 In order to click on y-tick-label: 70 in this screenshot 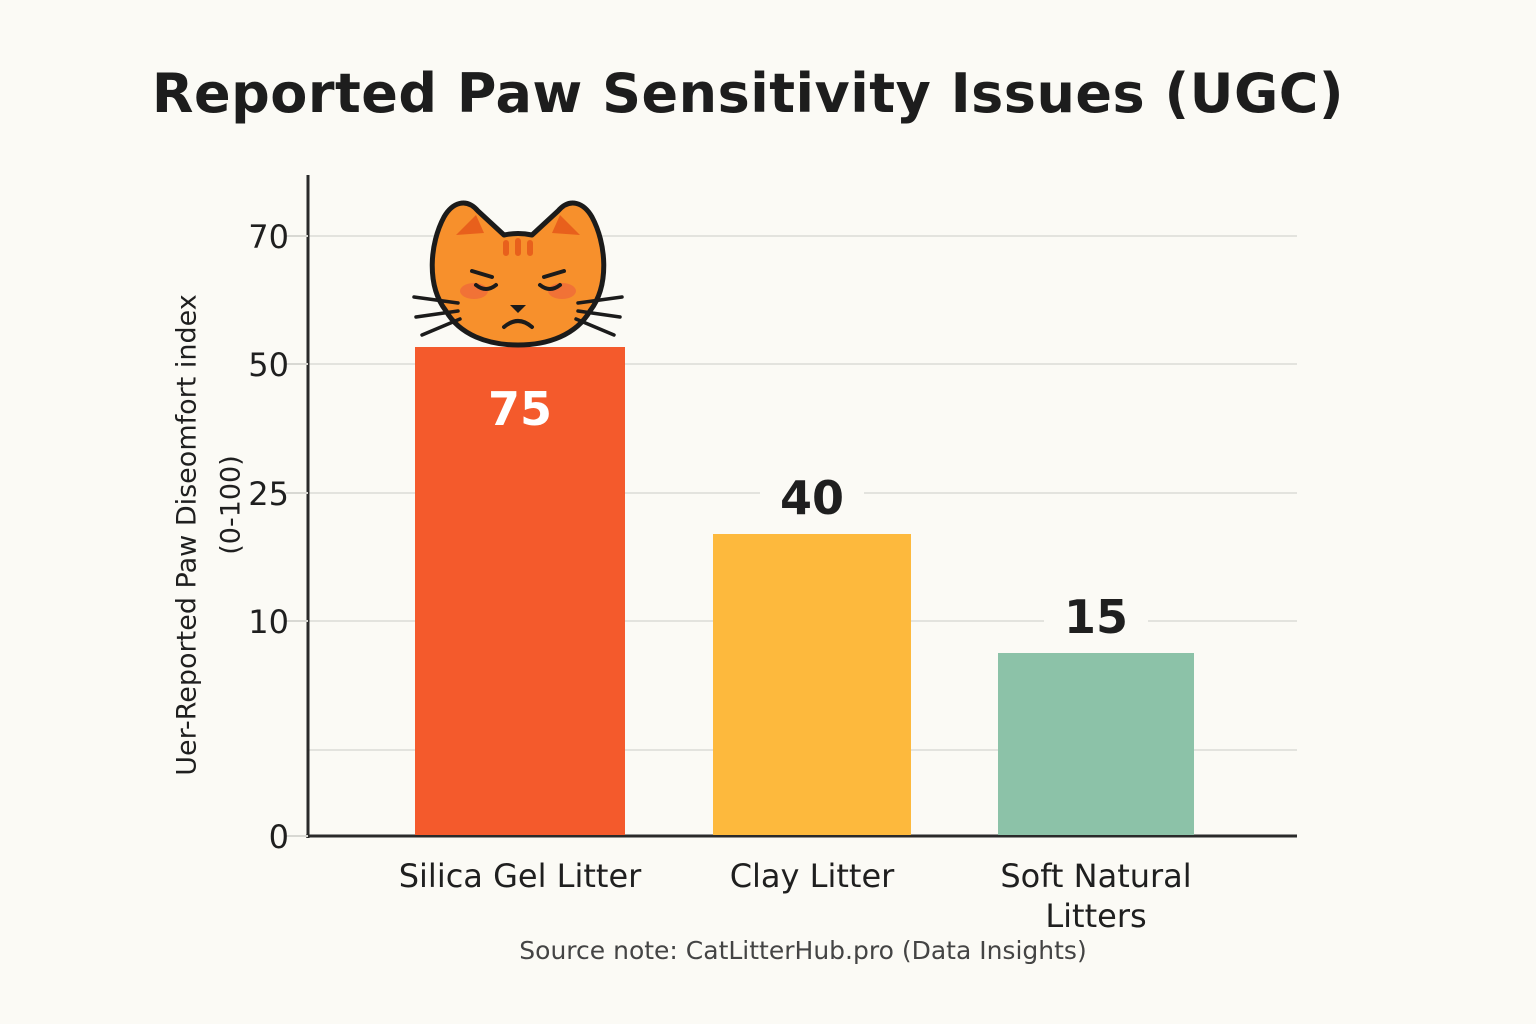, I will do `click(268, 237)`.